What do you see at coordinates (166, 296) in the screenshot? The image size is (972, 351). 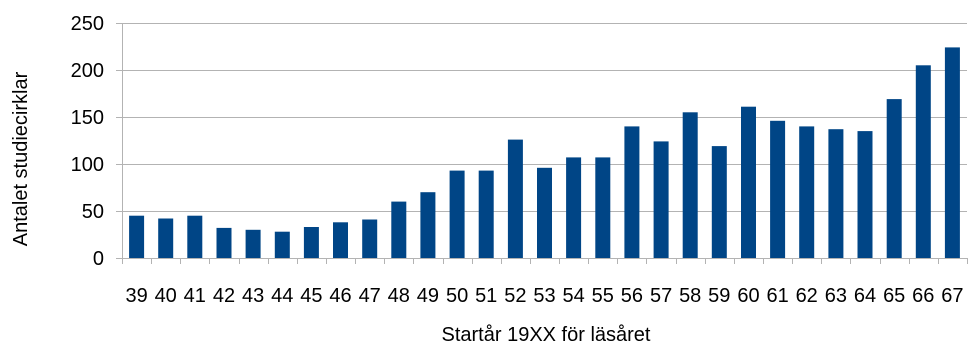 I see `x-tick-label: 40` at bounding box center [166, 296].